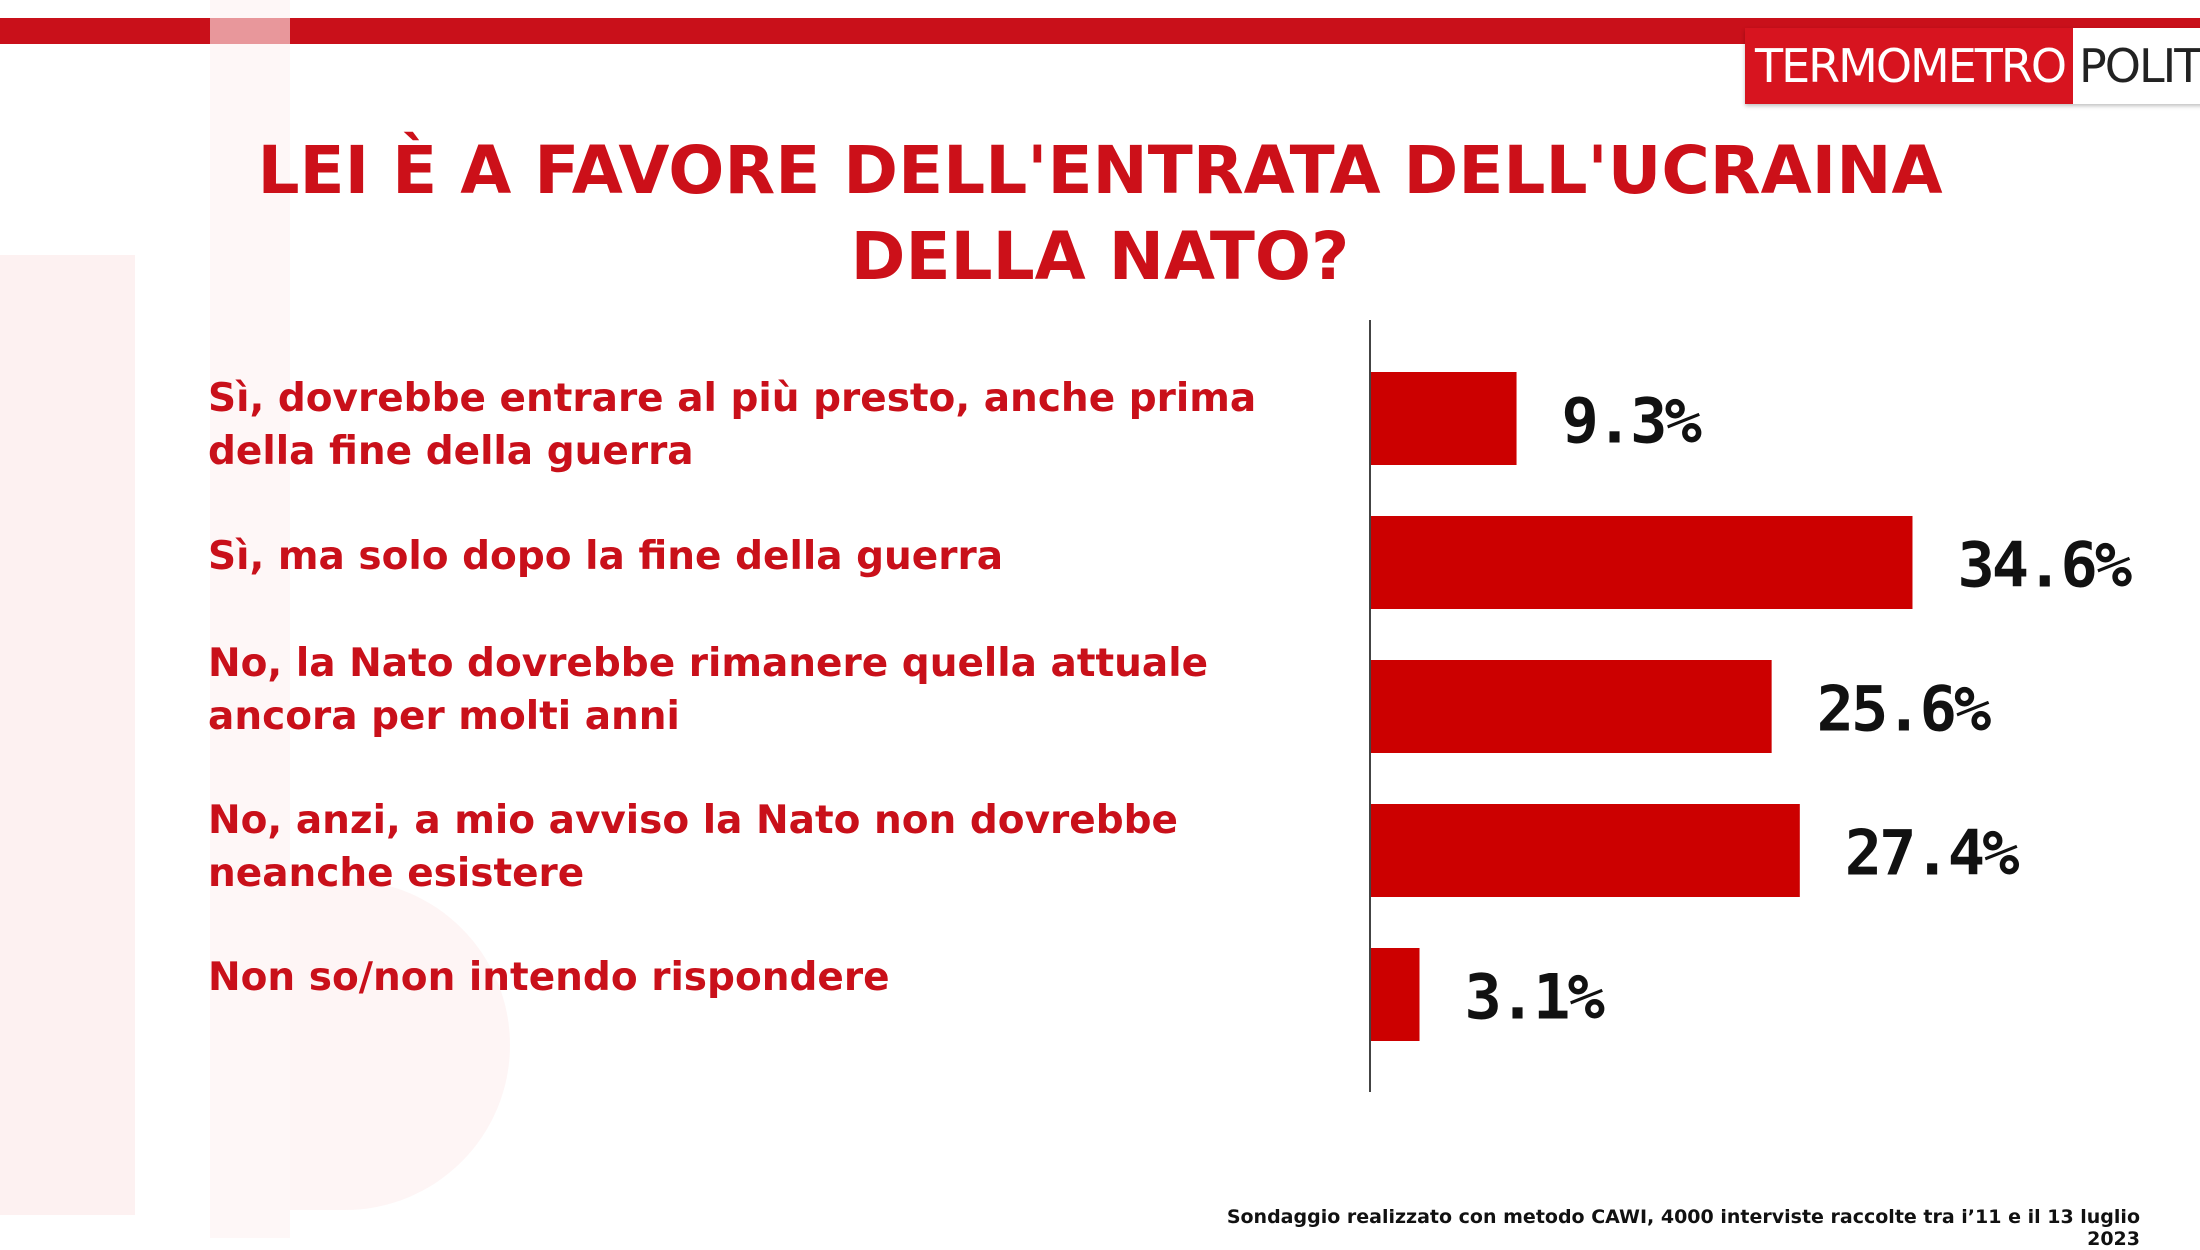 The image size is (2200, 1250). I want to click on chart-title-line2: DELLA NATO?, so click(1100, 256).